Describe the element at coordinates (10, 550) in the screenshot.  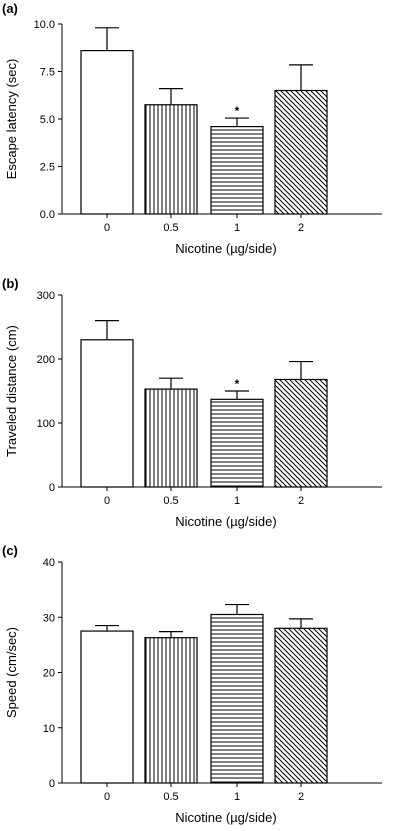
I see `panel-label: (c)` at that location.